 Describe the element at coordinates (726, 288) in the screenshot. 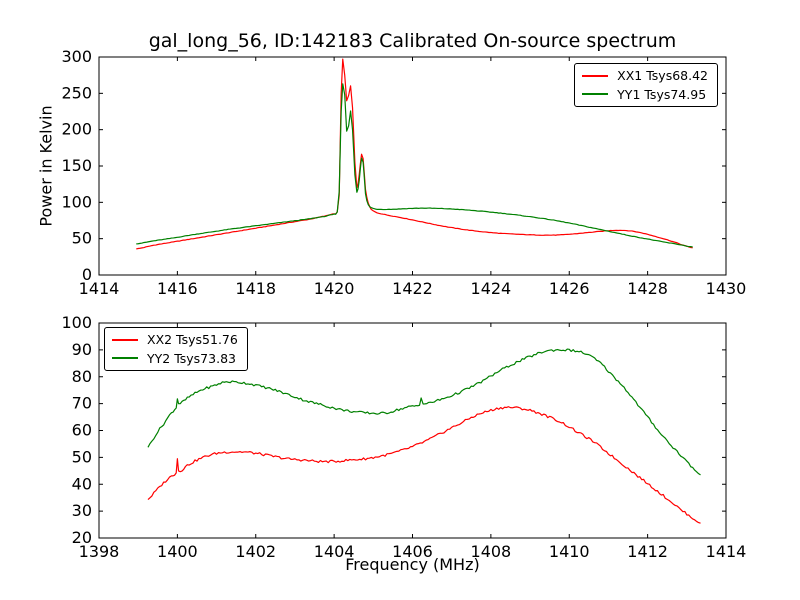

I see `x-tick-label: 1430` at that location.